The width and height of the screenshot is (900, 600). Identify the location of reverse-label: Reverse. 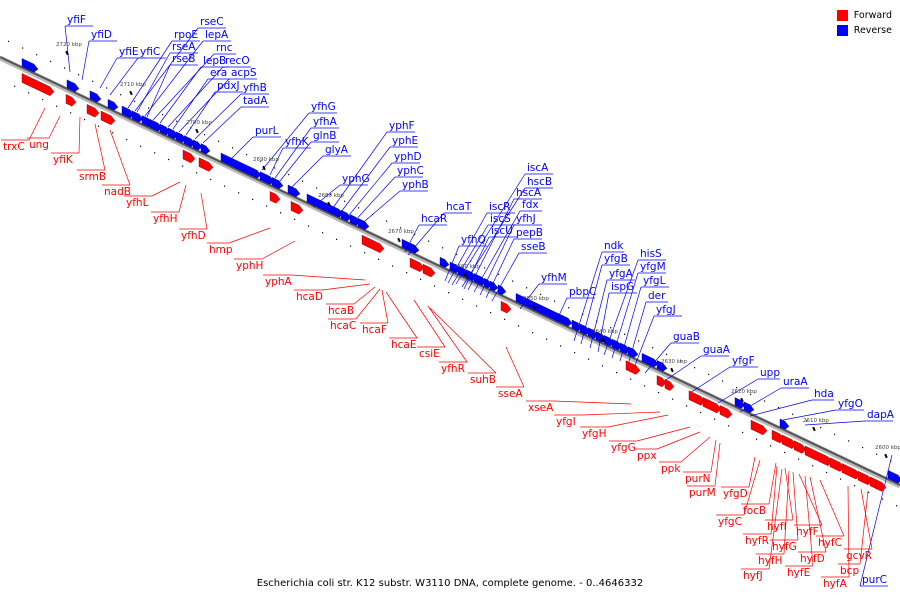
(872, 30).